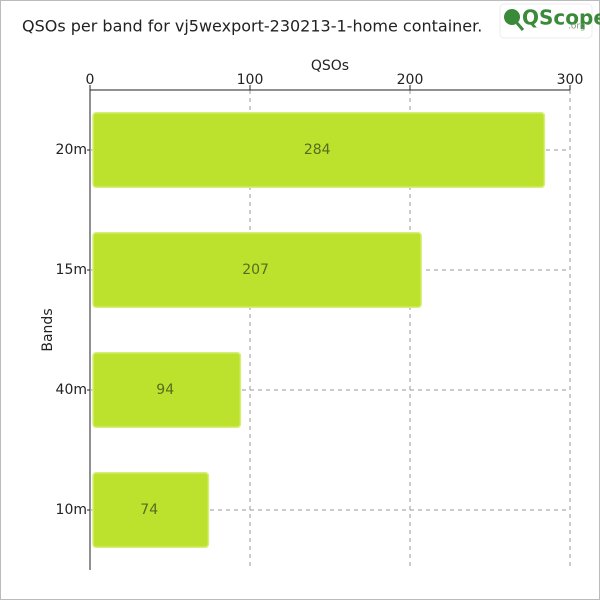 This screenshot has width=600, height=600. What do you see at coordinates (90, 80) in the screenshot?
I see `x-tick-label: 0` at bounding box center [90, 80].